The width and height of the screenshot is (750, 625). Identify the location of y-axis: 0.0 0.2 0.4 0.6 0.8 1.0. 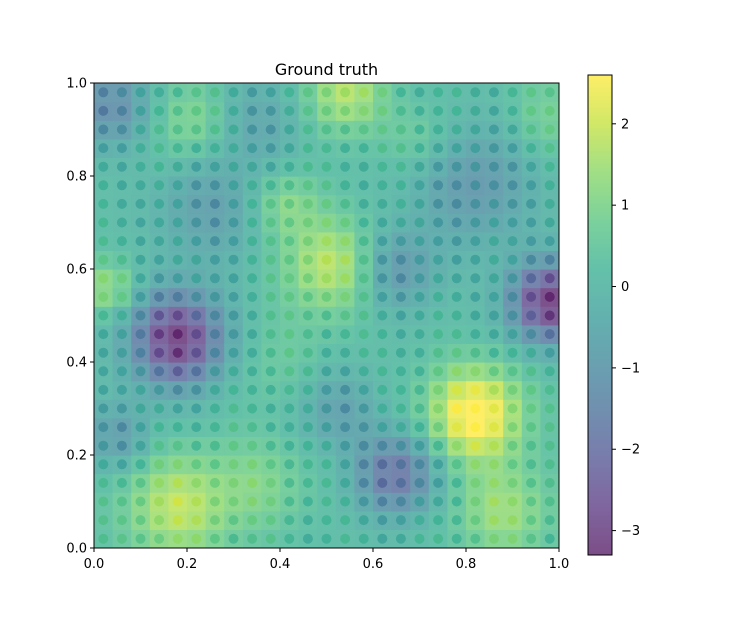
(80, 317).